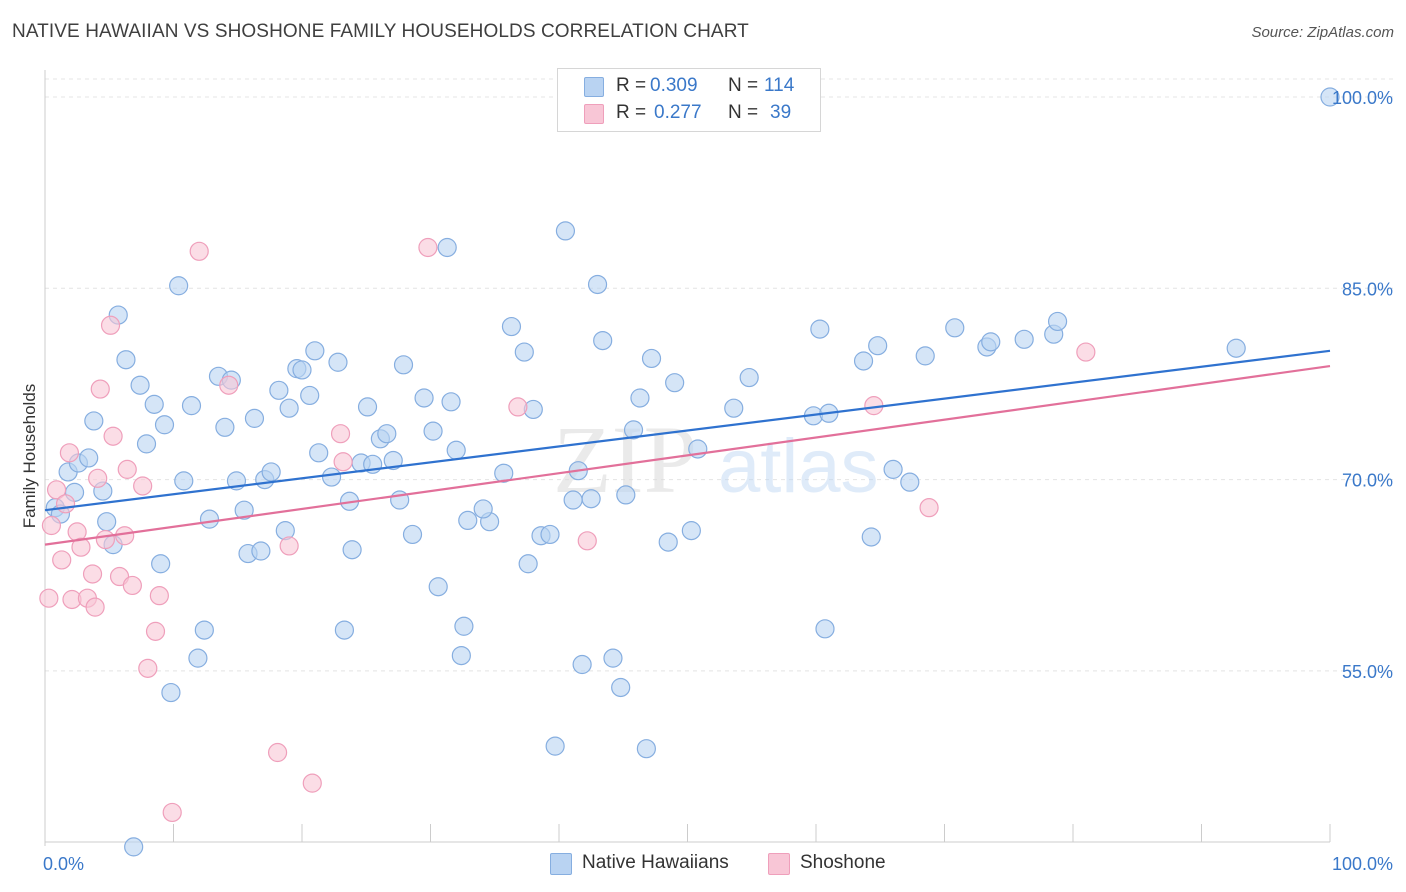 This screenshot has width=1406, height=892. What do you see at coordinates (674, 85) in the screenshot?
I see `legend-r-value: 0.309` at bounding box center [674, 85].